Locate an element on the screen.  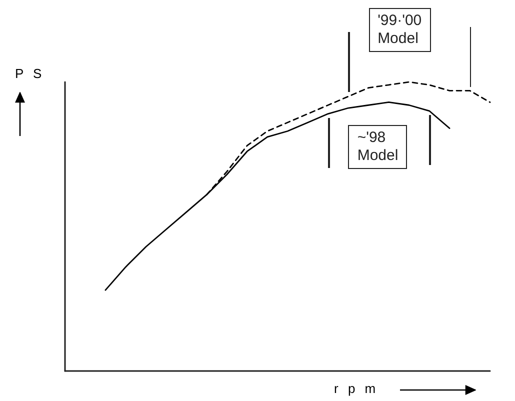
series-label: ~'98 Model is located at coordinates (378, 146).